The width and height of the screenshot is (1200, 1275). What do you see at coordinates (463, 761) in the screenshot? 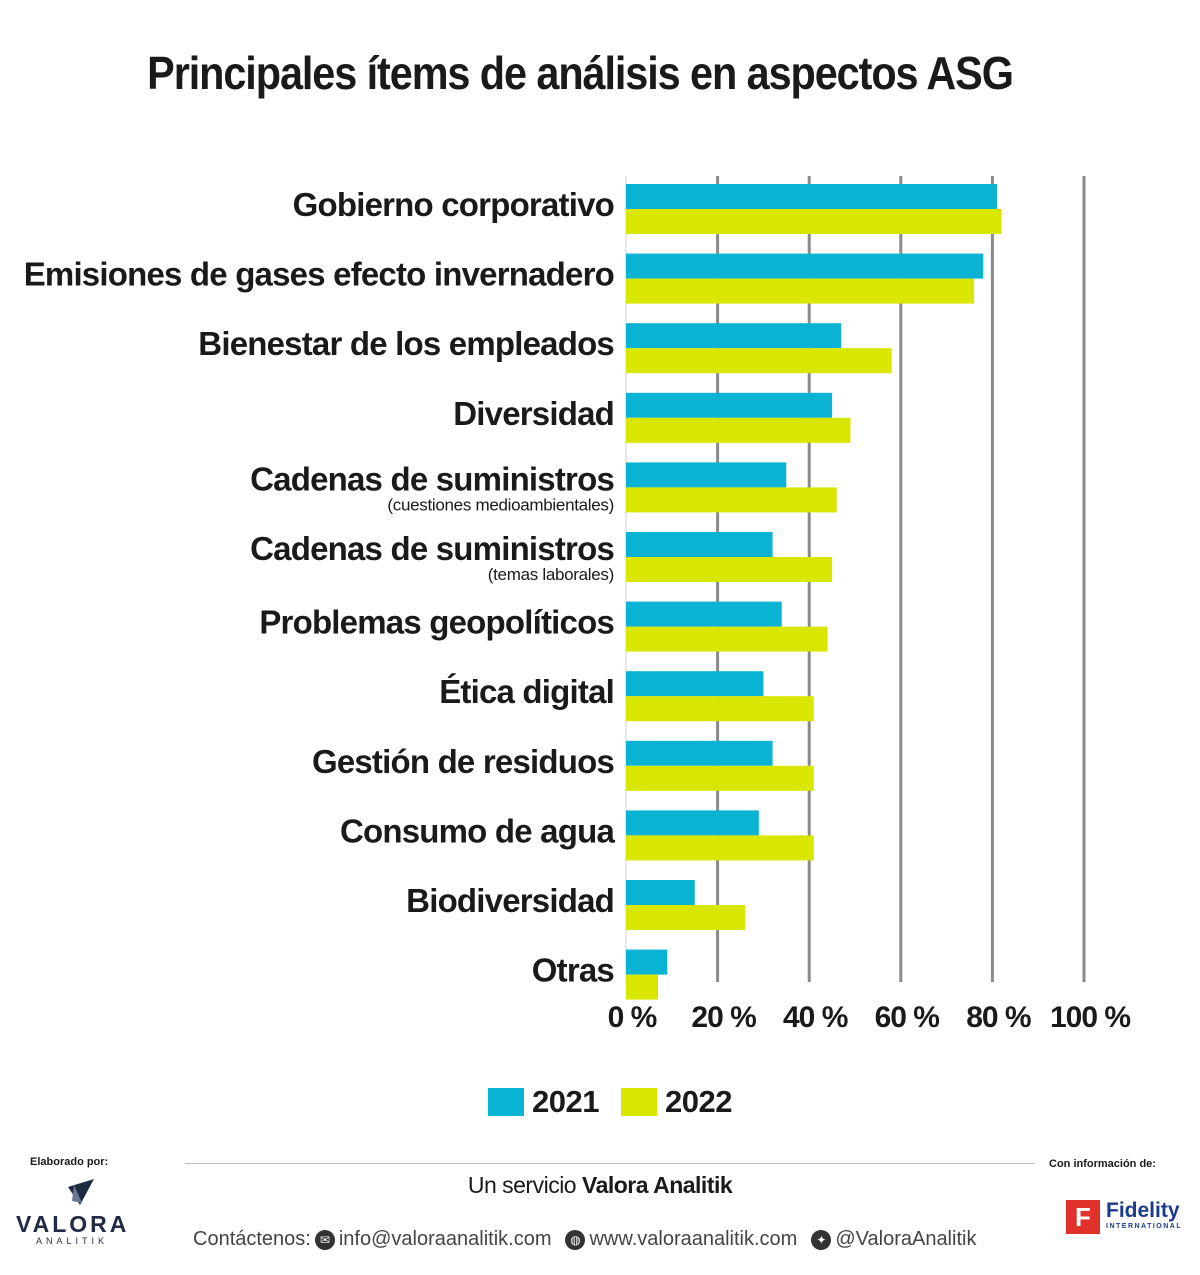
I see `category-label-9: Gestión de residuos` at bounding box center [463, 761].